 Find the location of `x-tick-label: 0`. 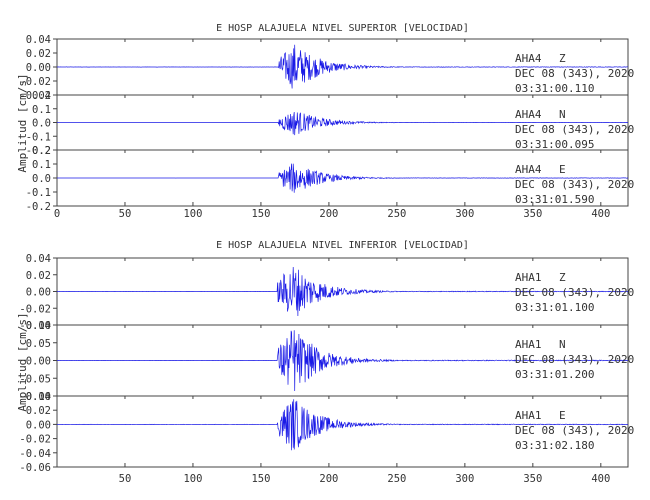

x-tick-label: 0 is located at coordinates (57, 214).